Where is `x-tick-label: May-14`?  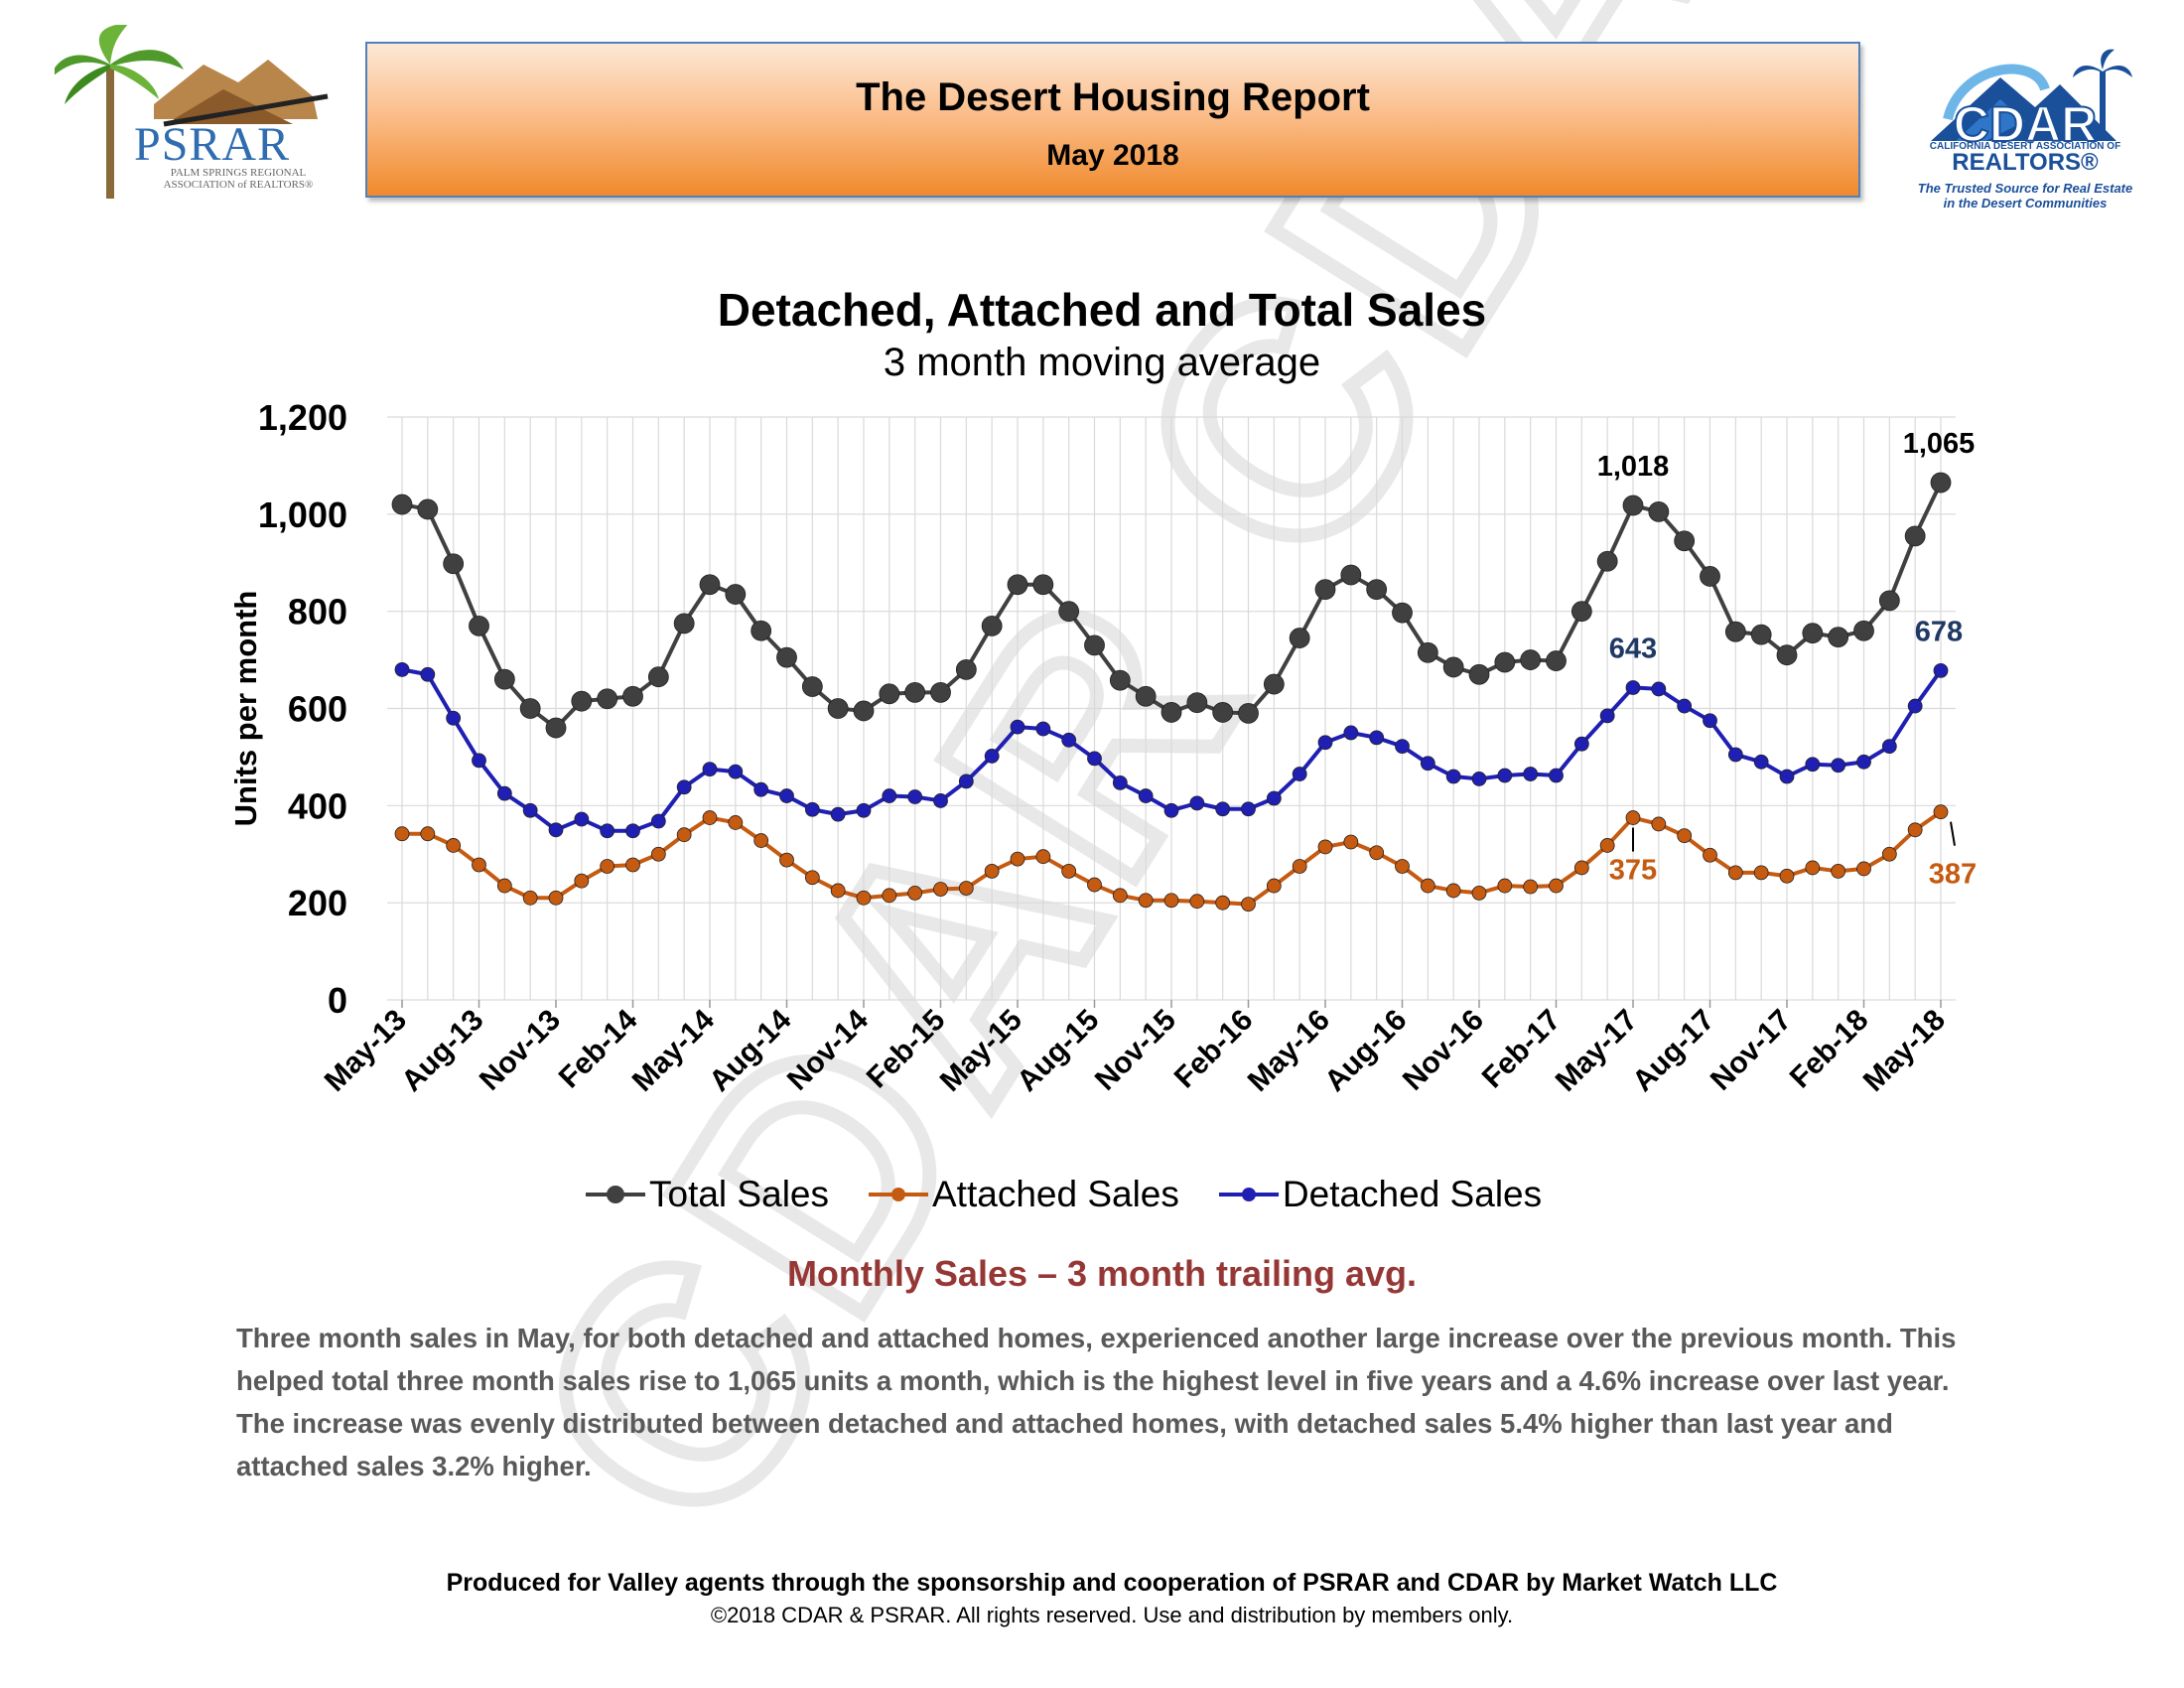
x-tick-label: May-14 is located at coordinates (673, 1050).